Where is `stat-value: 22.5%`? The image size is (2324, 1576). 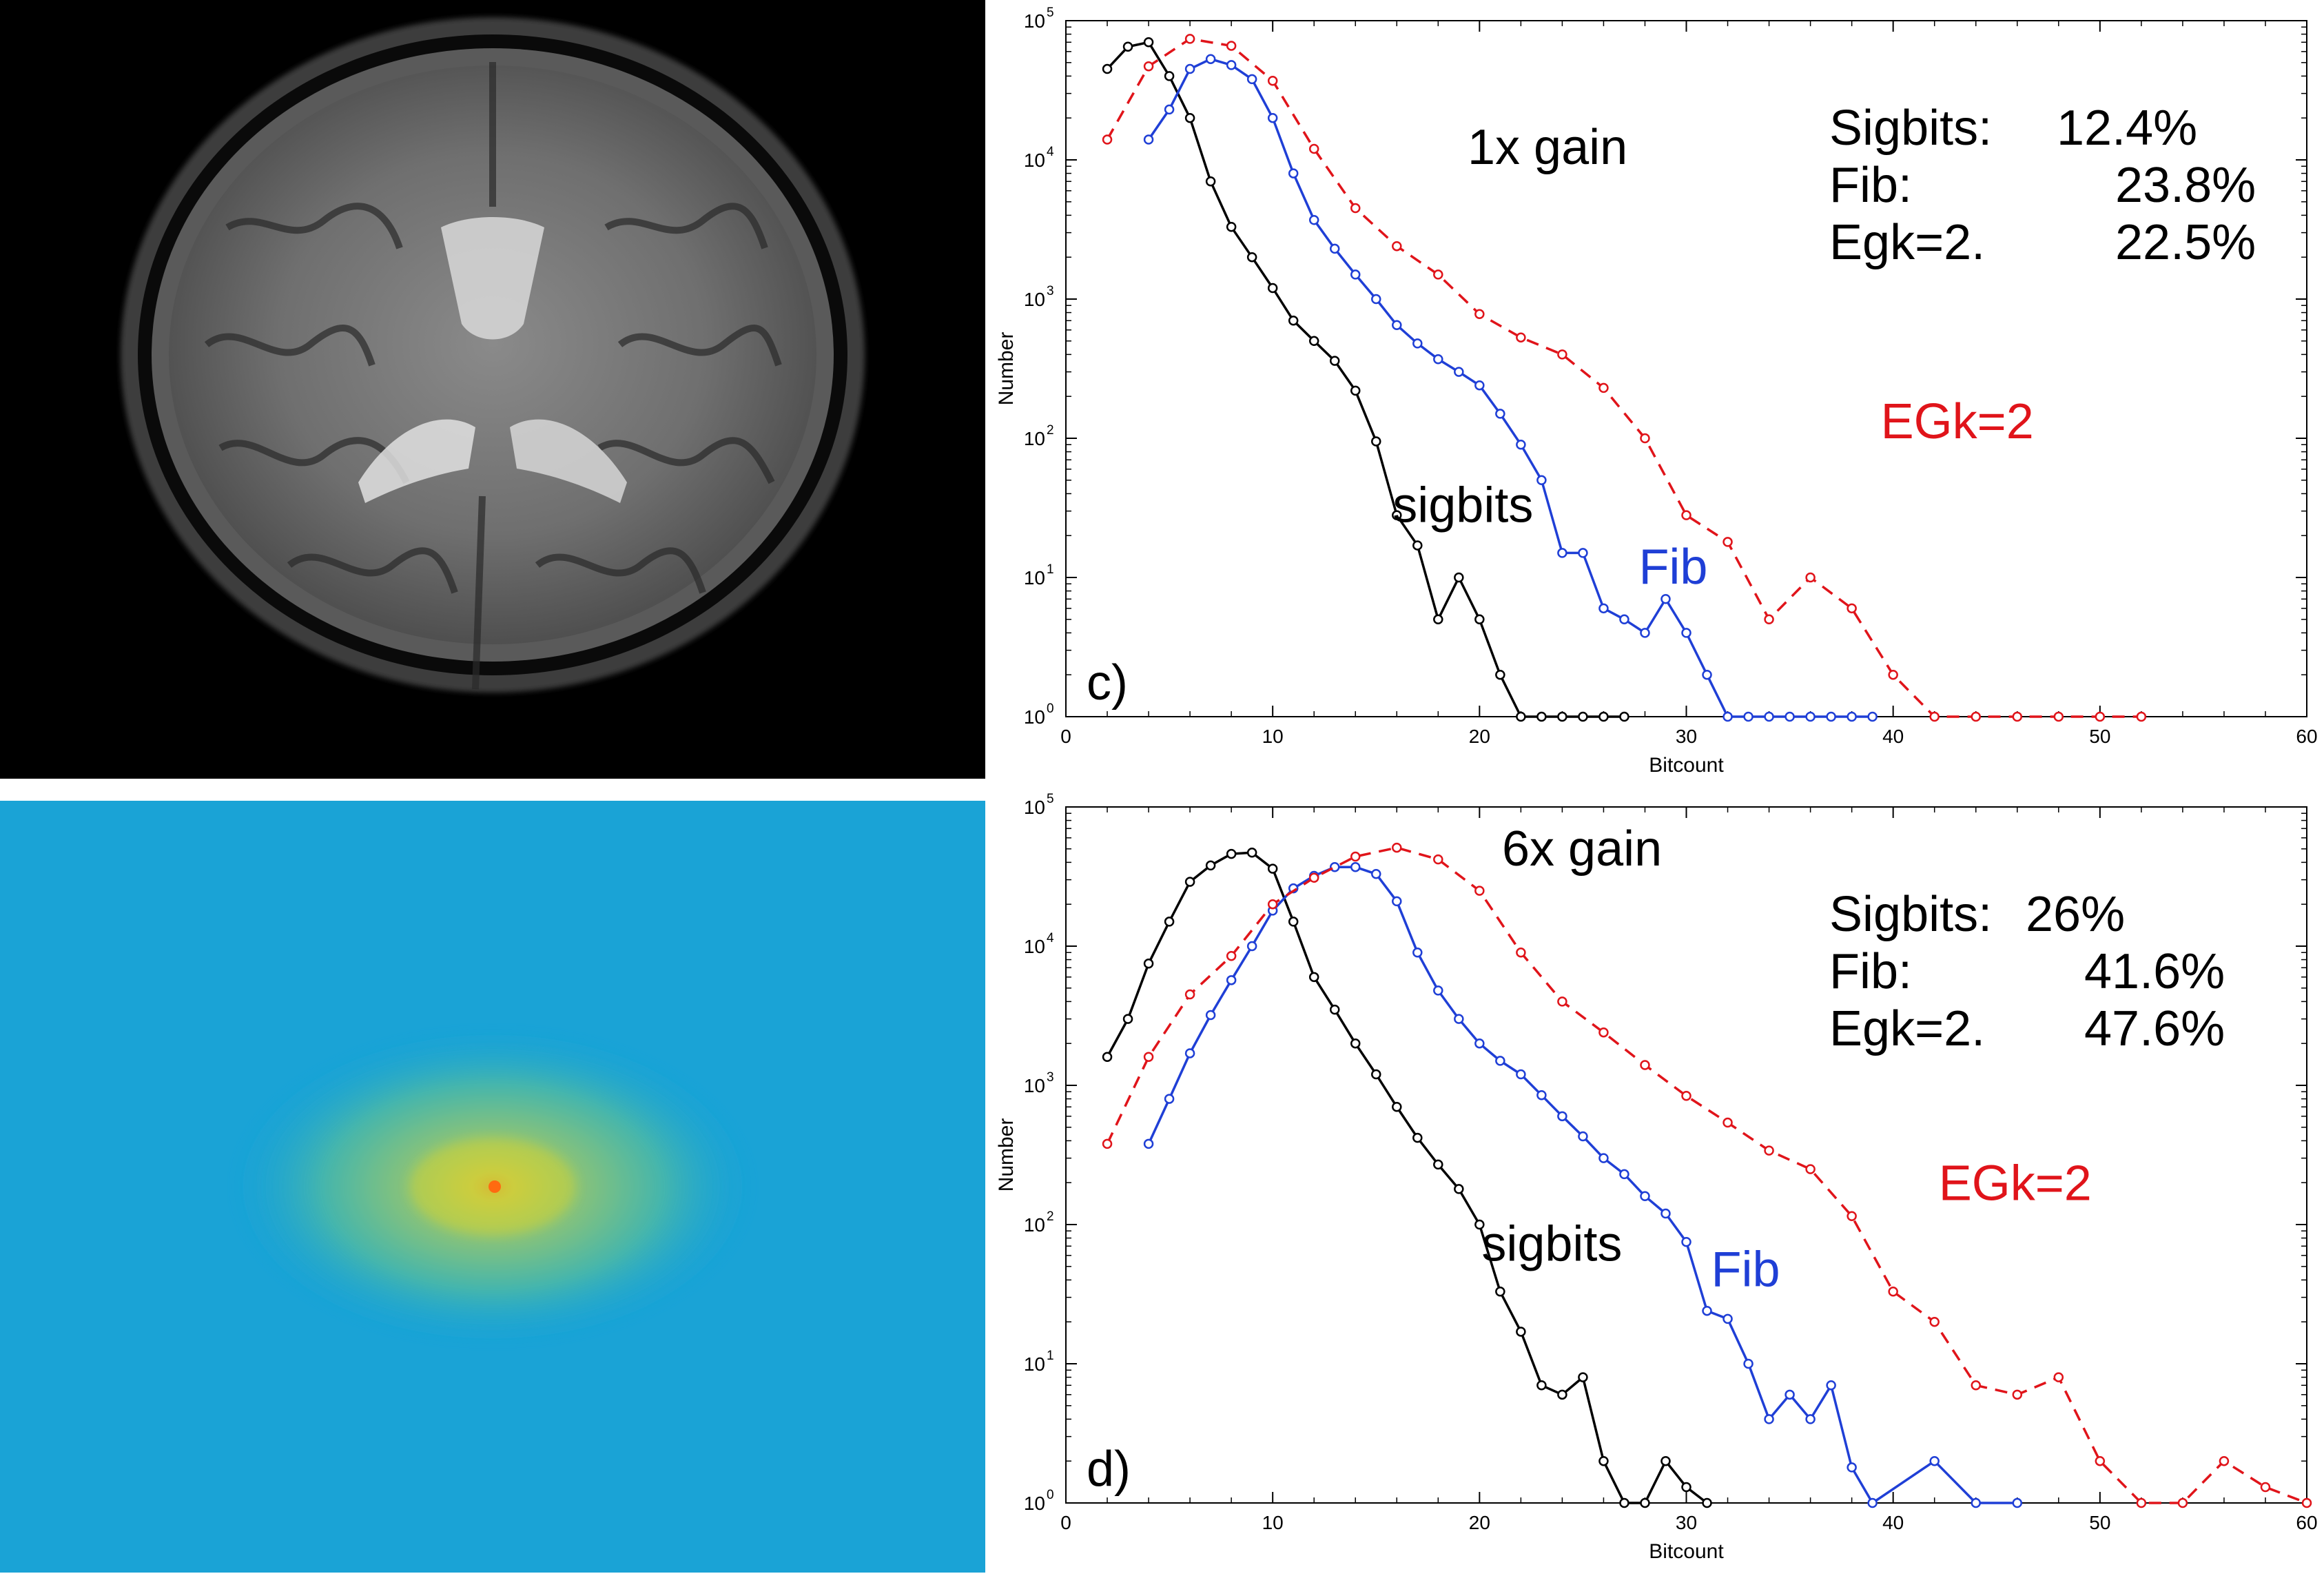
stat-value: 22.5% is located at coordinates (2185, 242).